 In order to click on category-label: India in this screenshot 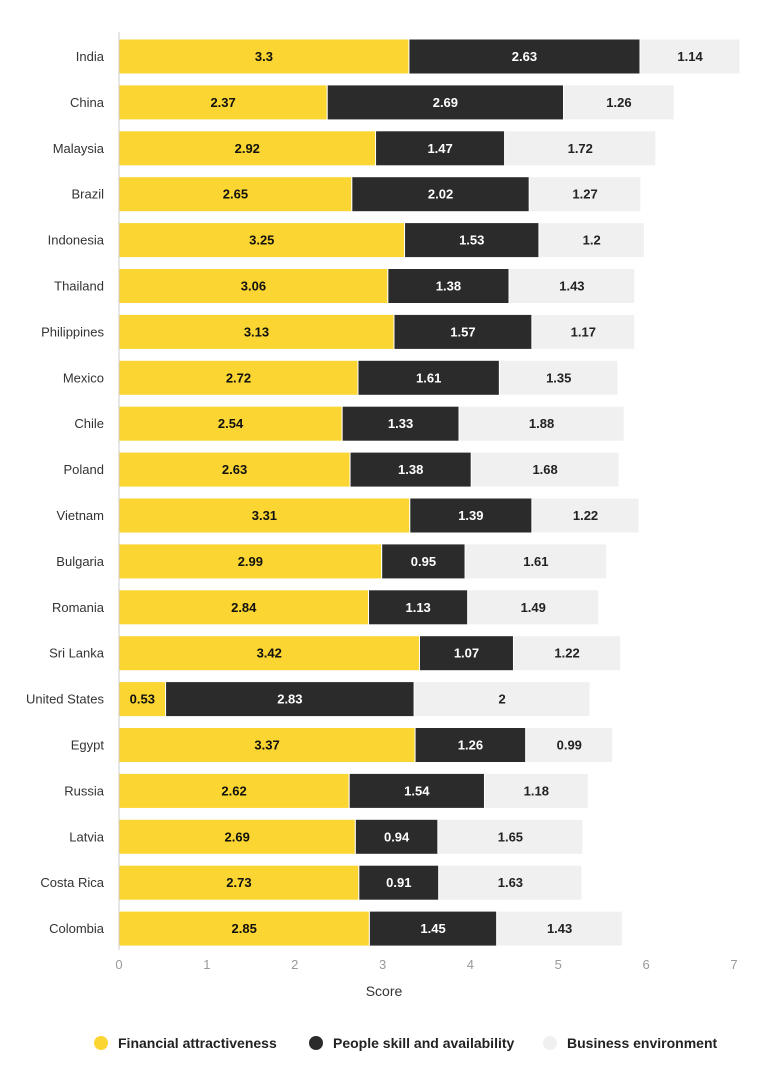, I will do `click(90, 56)`.